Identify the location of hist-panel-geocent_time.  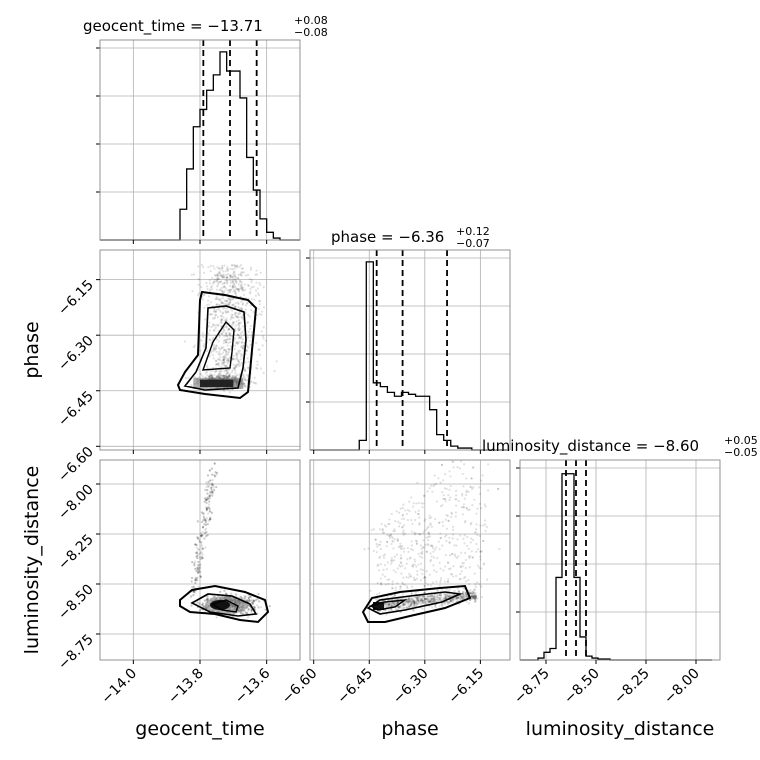
(198, 141).